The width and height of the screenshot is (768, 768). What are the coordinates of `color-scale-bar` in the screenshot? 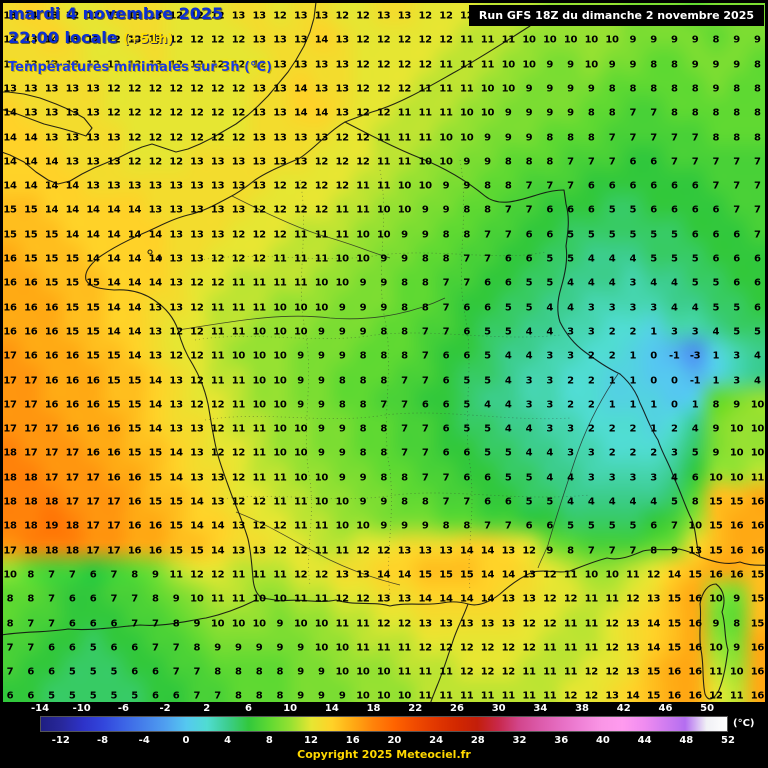 It's located at (384, 724).